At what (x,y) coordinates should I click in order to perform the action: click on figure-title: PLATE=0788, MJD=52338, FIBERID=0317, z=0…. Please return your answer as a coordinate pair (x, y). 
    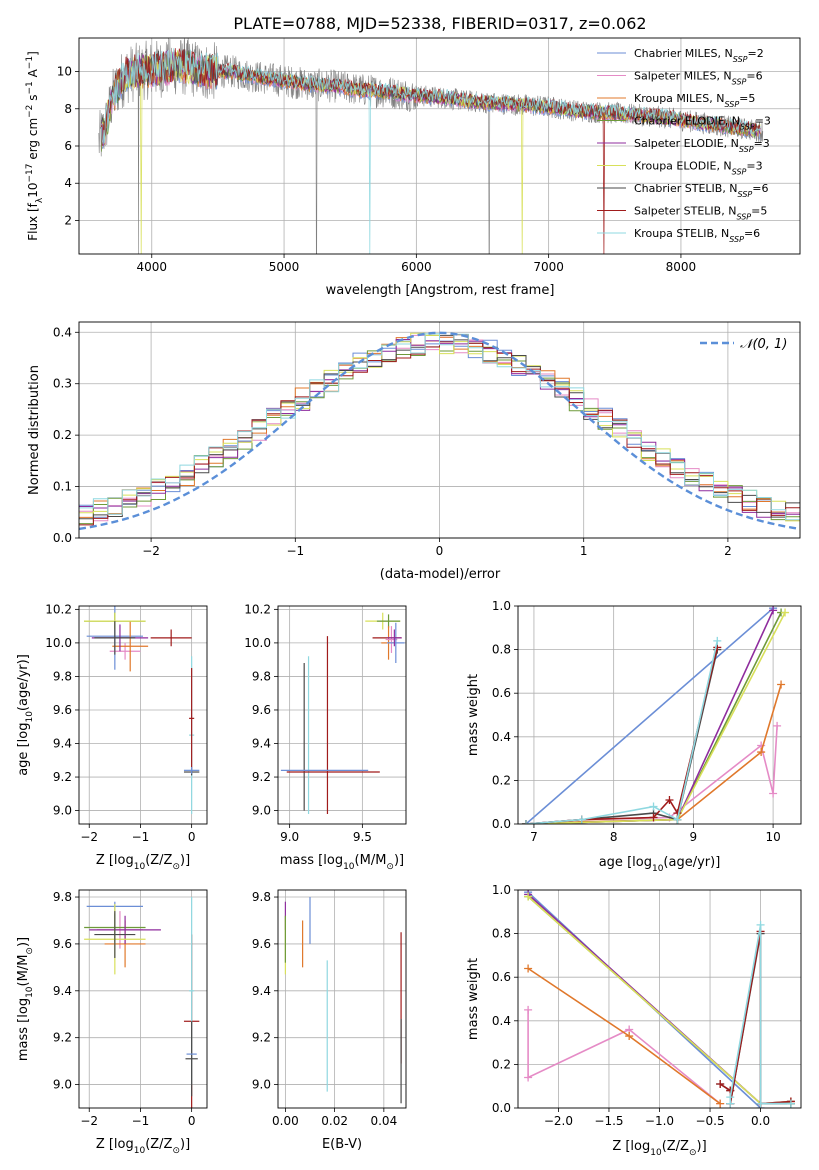
    Looking at the image, I should click on (439, 23).